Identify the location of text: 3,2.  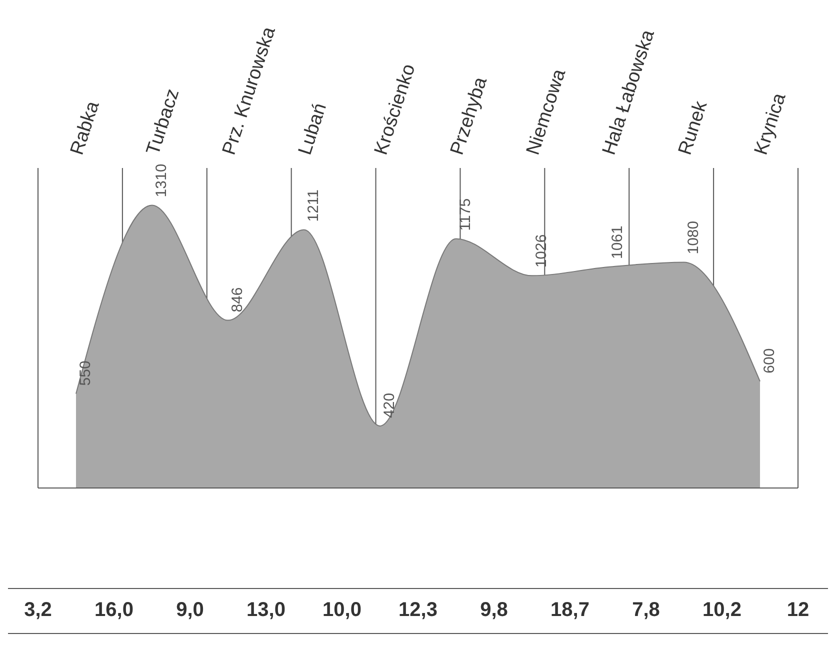
(38, 610).